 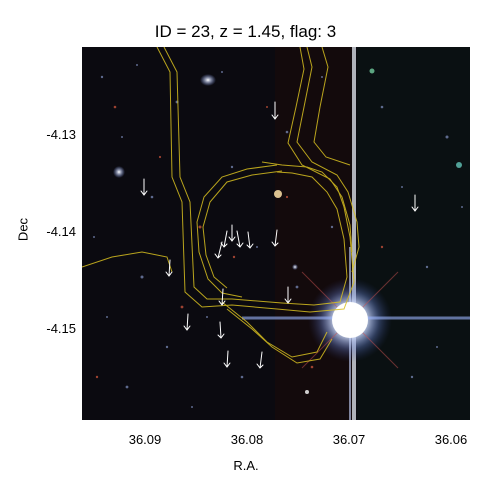 I want to click on y-axis-label: Dec, so click(x=23, y=229).